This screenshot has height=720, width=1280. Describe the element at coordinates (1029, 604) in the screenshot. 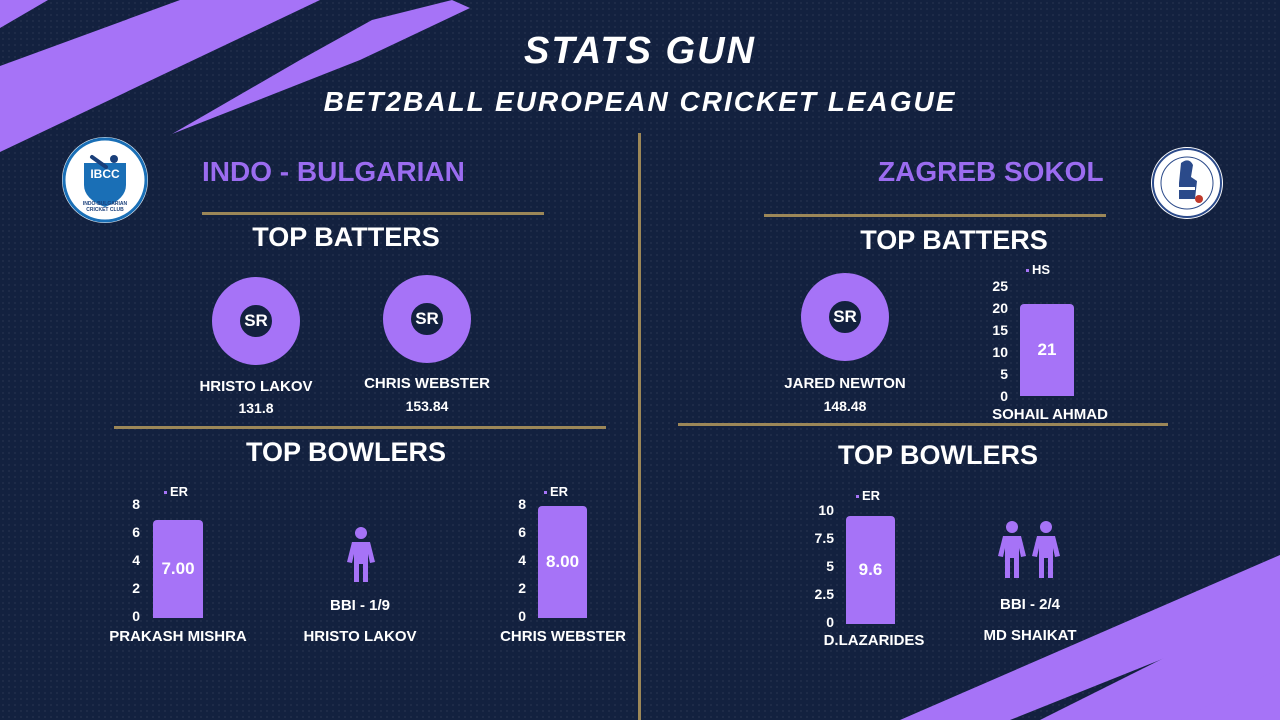

I see `bbi-value: BBI - 2/4` at that location.